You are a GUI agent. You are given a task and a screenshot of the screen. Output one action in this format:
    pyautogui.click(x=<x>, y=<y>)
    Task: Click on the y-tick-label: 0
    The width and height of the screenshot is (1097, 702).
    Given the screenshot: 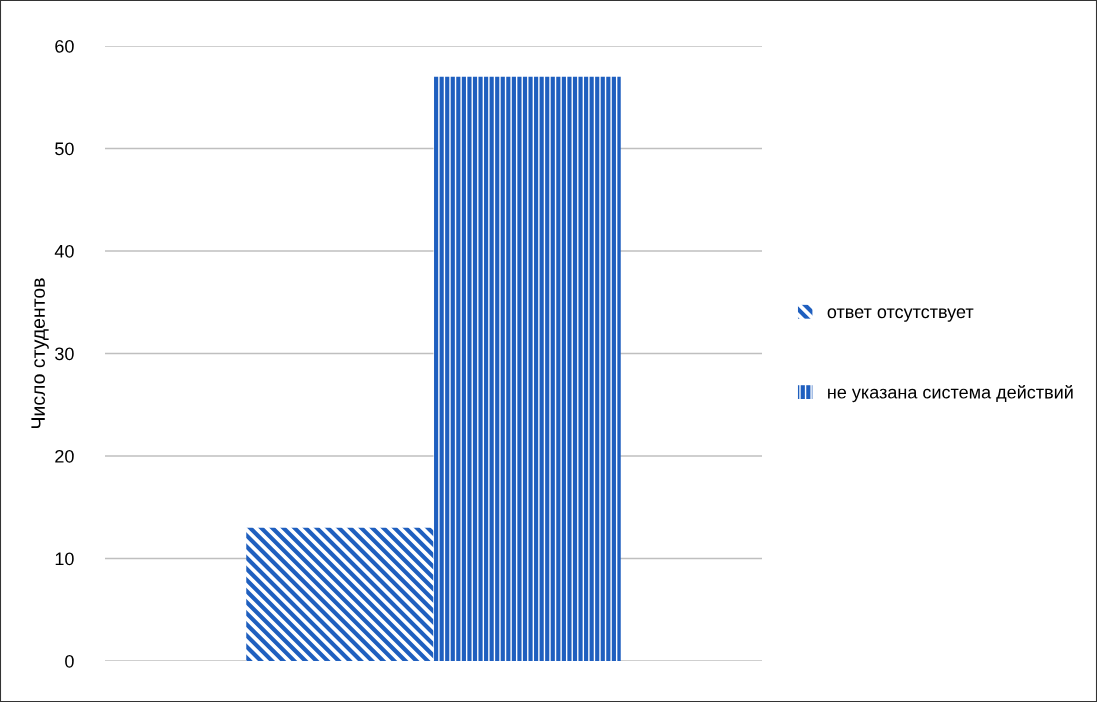 What is the action you would take?
    pyautogui.click(x=69, y=661)
    